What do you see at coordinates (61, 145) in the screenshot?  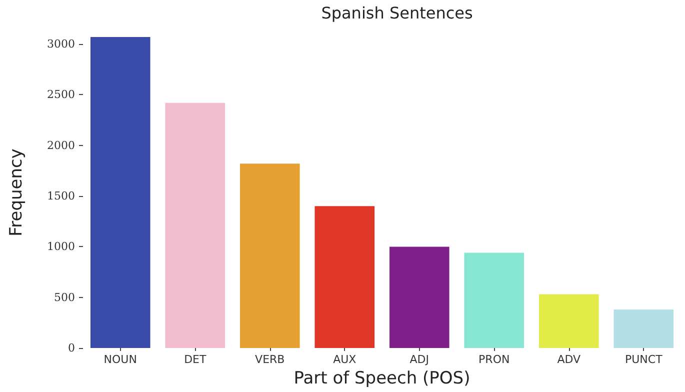 I see `y-tick-label: 2000` at bounding box center [61, 145].